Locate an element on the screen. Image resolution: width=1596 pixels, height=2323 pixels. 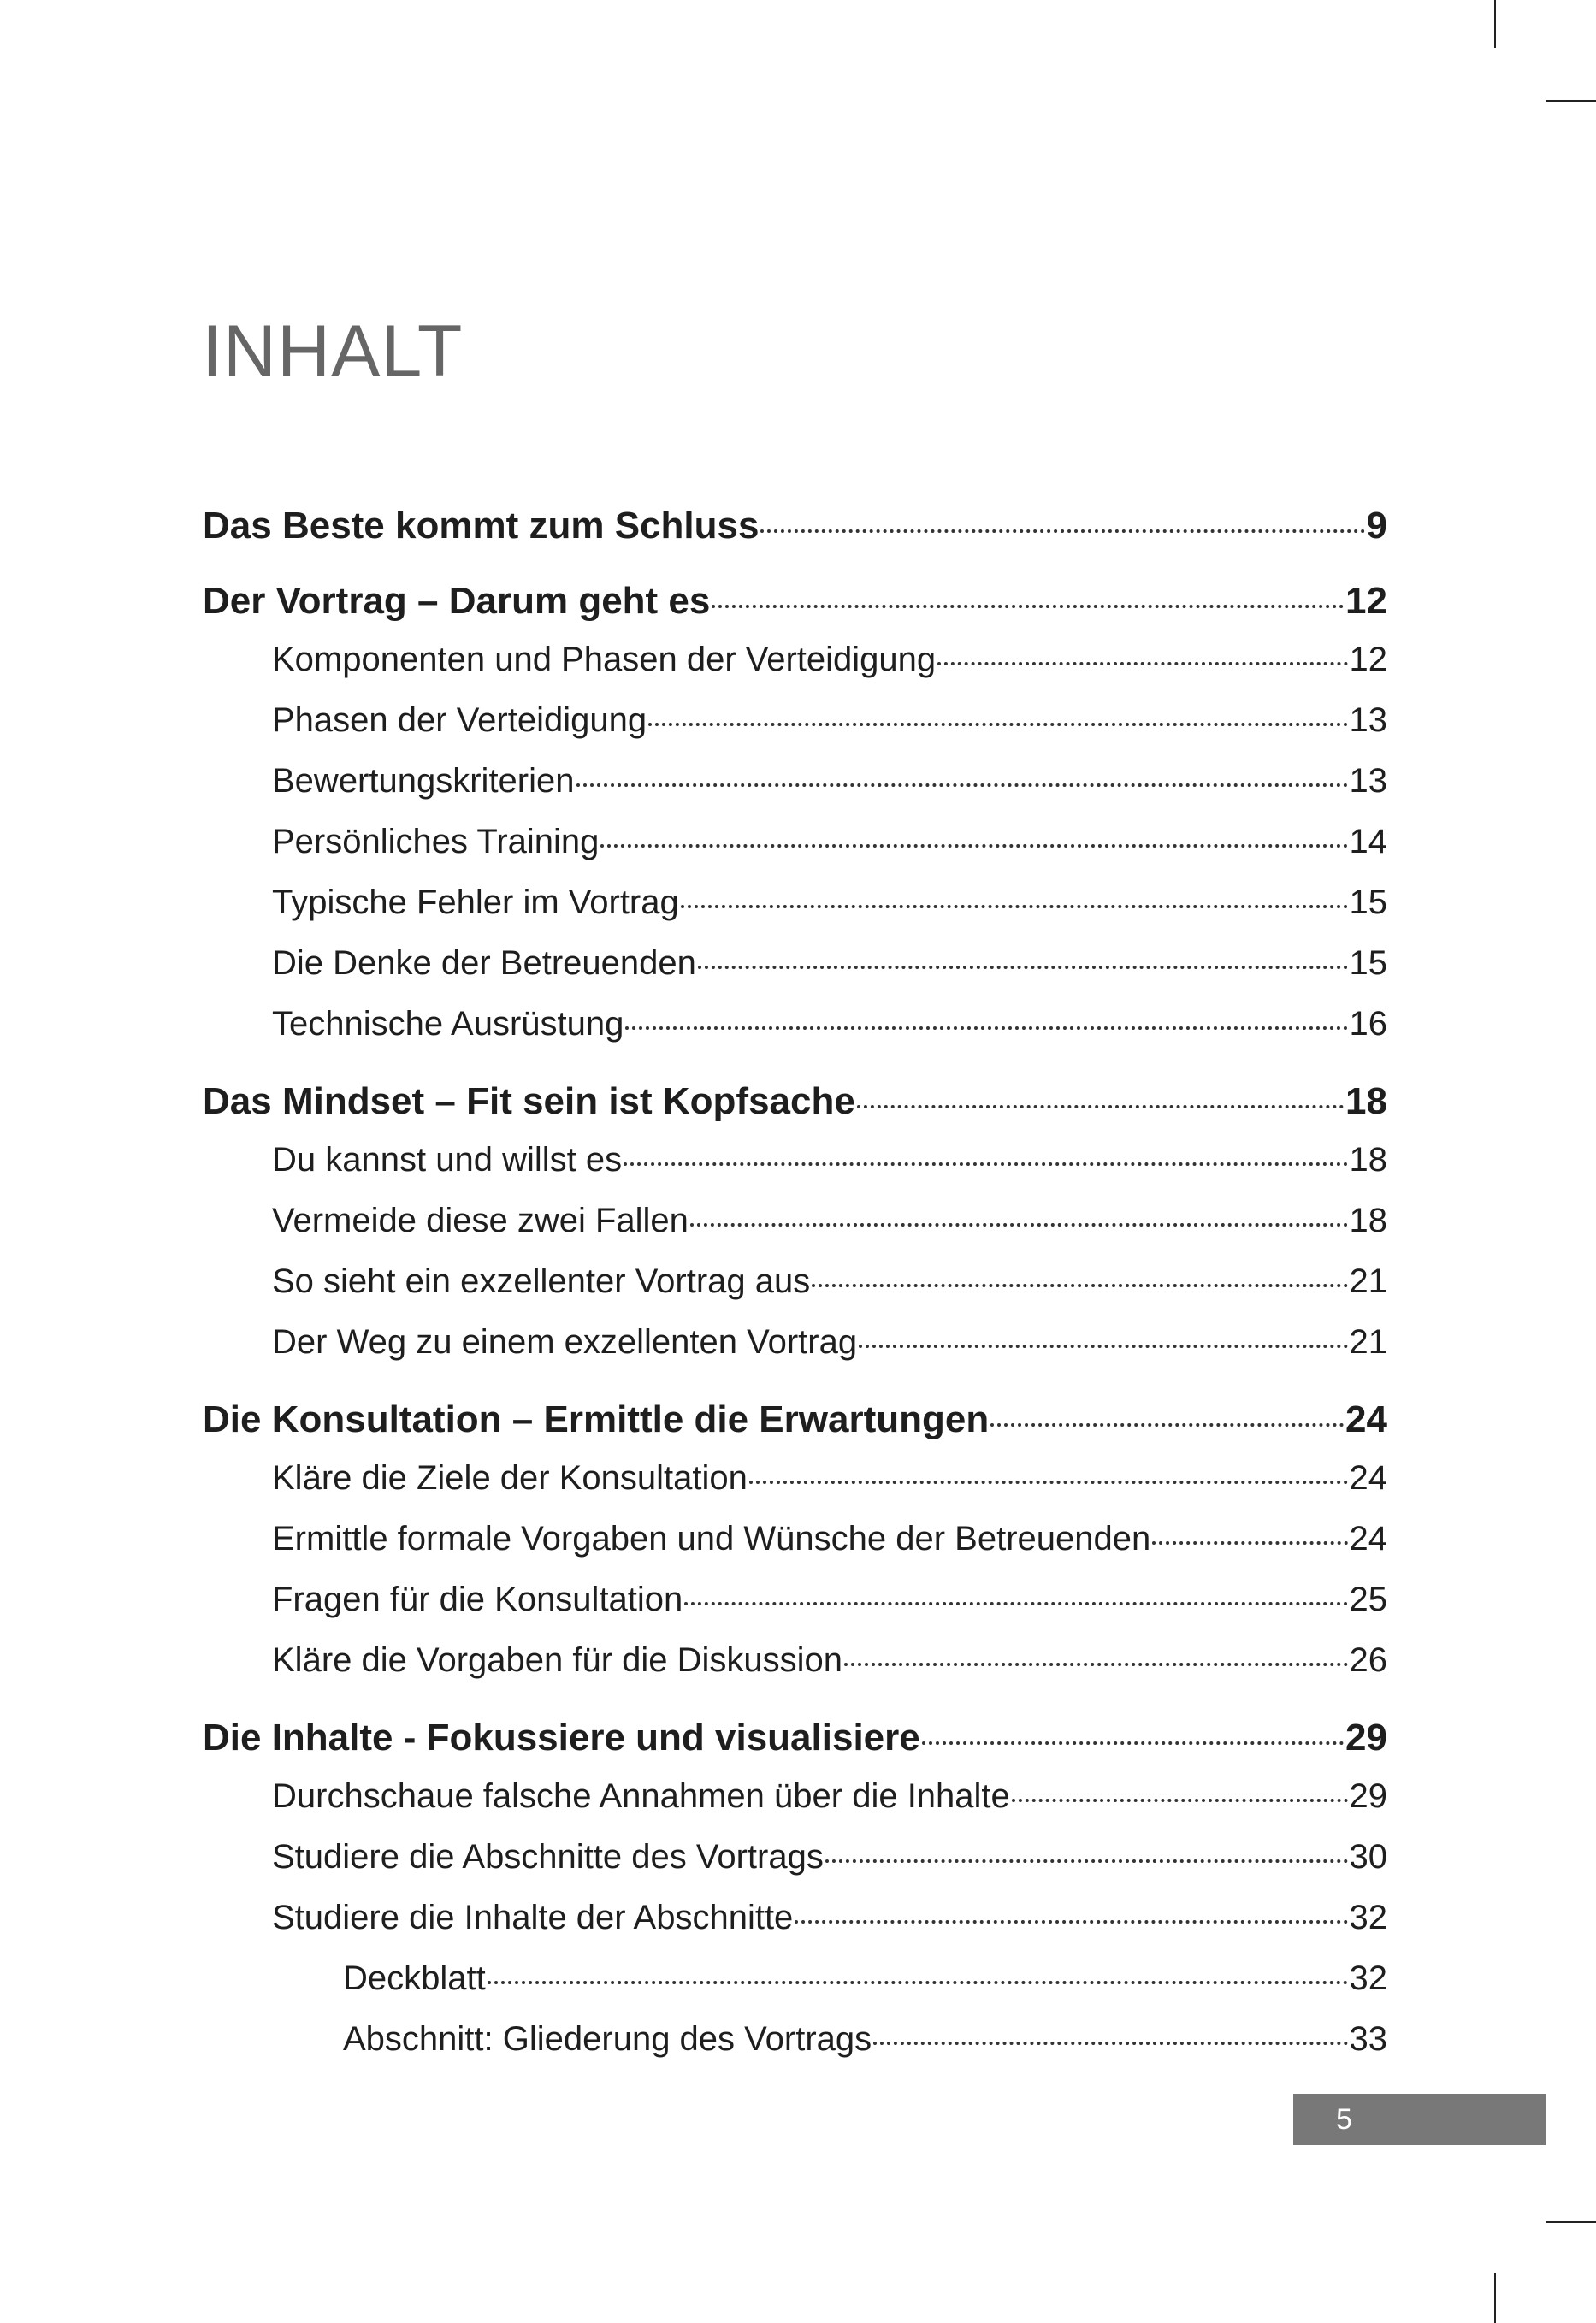
toc-entry-label: Die Denke der Betreuenden is located at coordinates (484, 963).